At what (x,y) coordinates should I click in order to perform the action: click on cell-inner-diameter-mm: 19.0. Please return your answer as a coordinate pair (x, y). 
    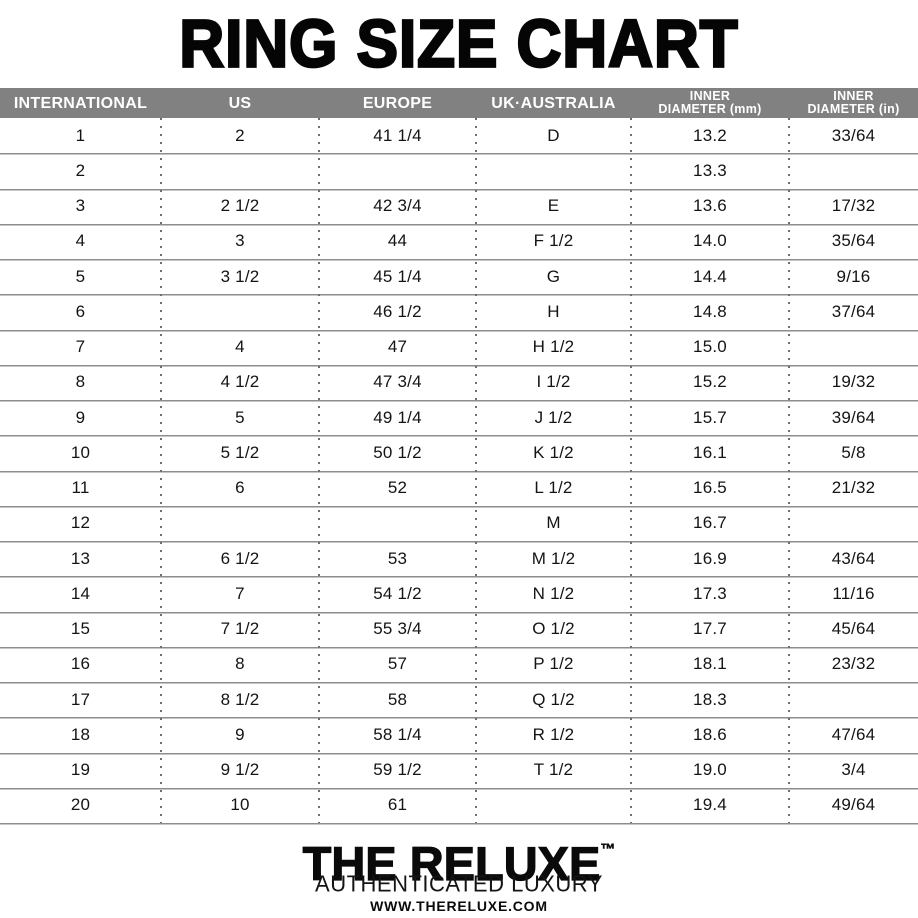
    Looking at the image, I should click on (710, 770).